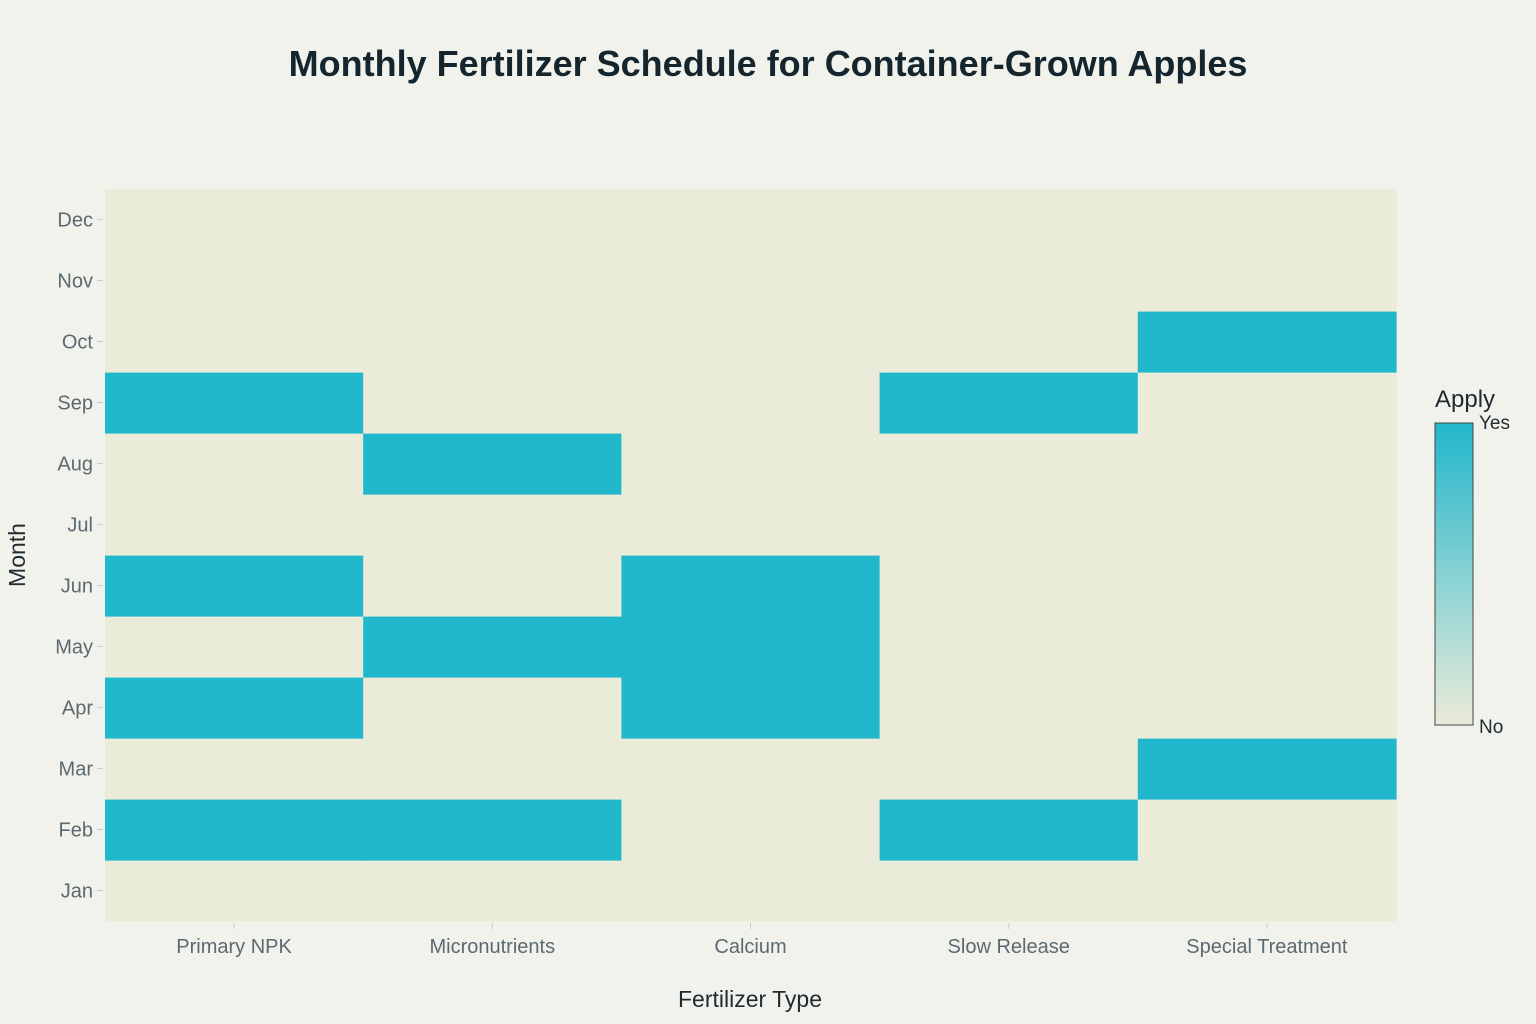  I want to click on colorbar-legend: Apply Yes No, so click(1472, 562).